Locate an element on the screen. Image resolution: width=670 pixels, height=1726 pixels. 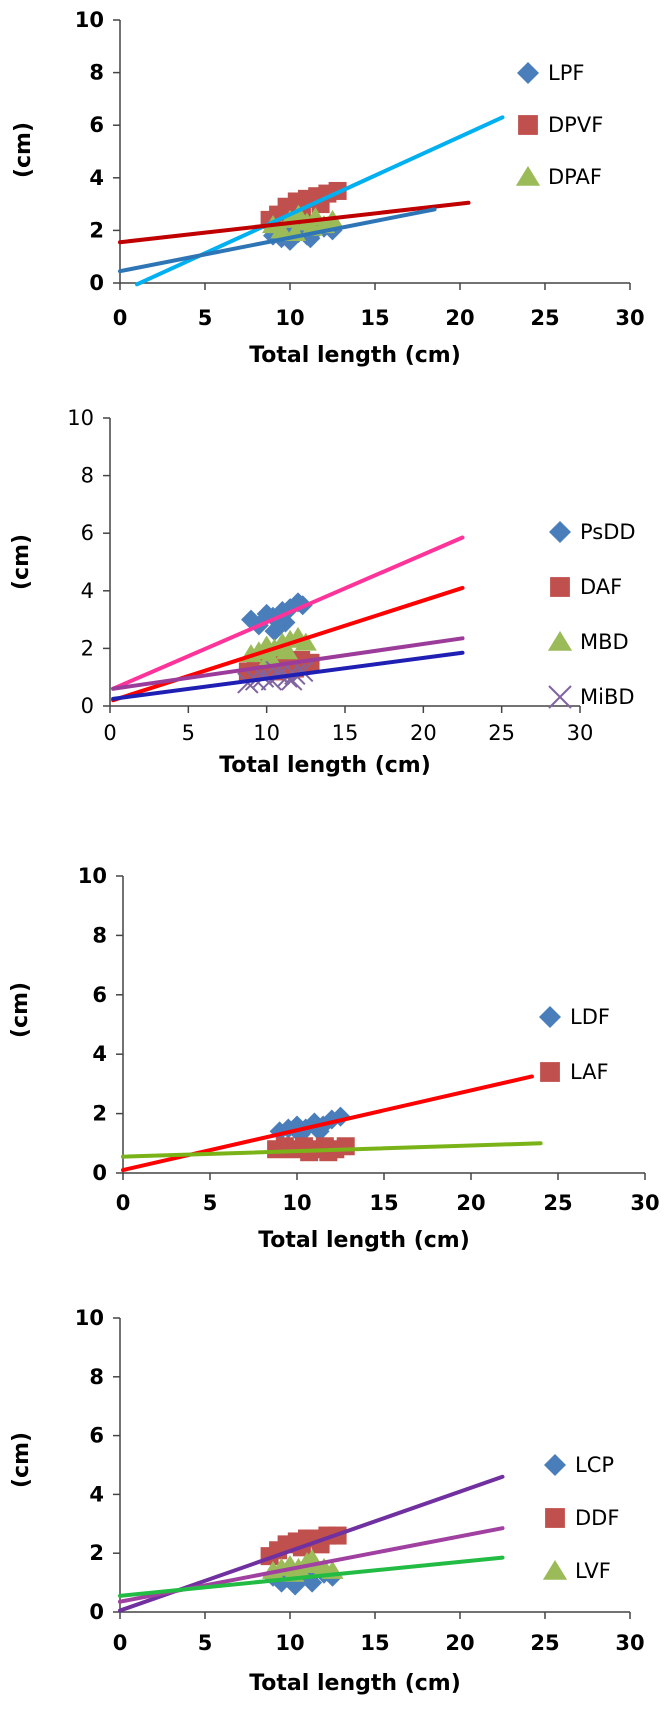
legend: LDF LAF is located at coordinates (574, 1044).